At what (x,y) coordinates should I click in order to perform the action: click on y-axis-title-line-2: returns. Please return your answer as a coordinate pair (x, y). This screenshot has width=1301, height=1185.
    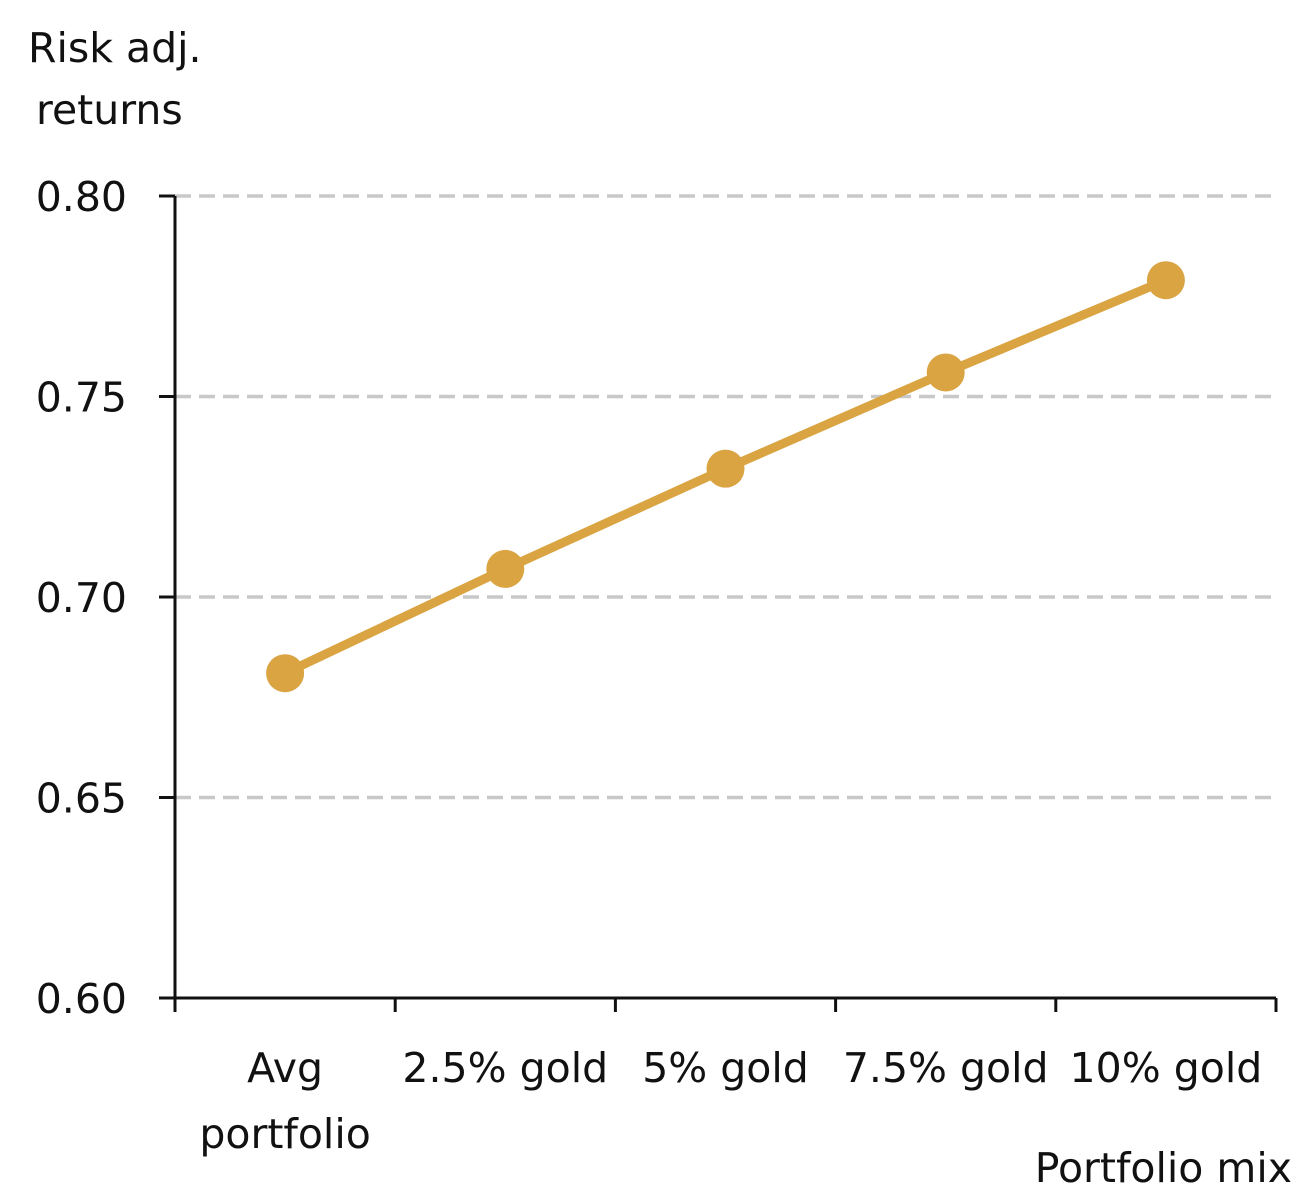
    Looking at the image, I should click on (109, 110).